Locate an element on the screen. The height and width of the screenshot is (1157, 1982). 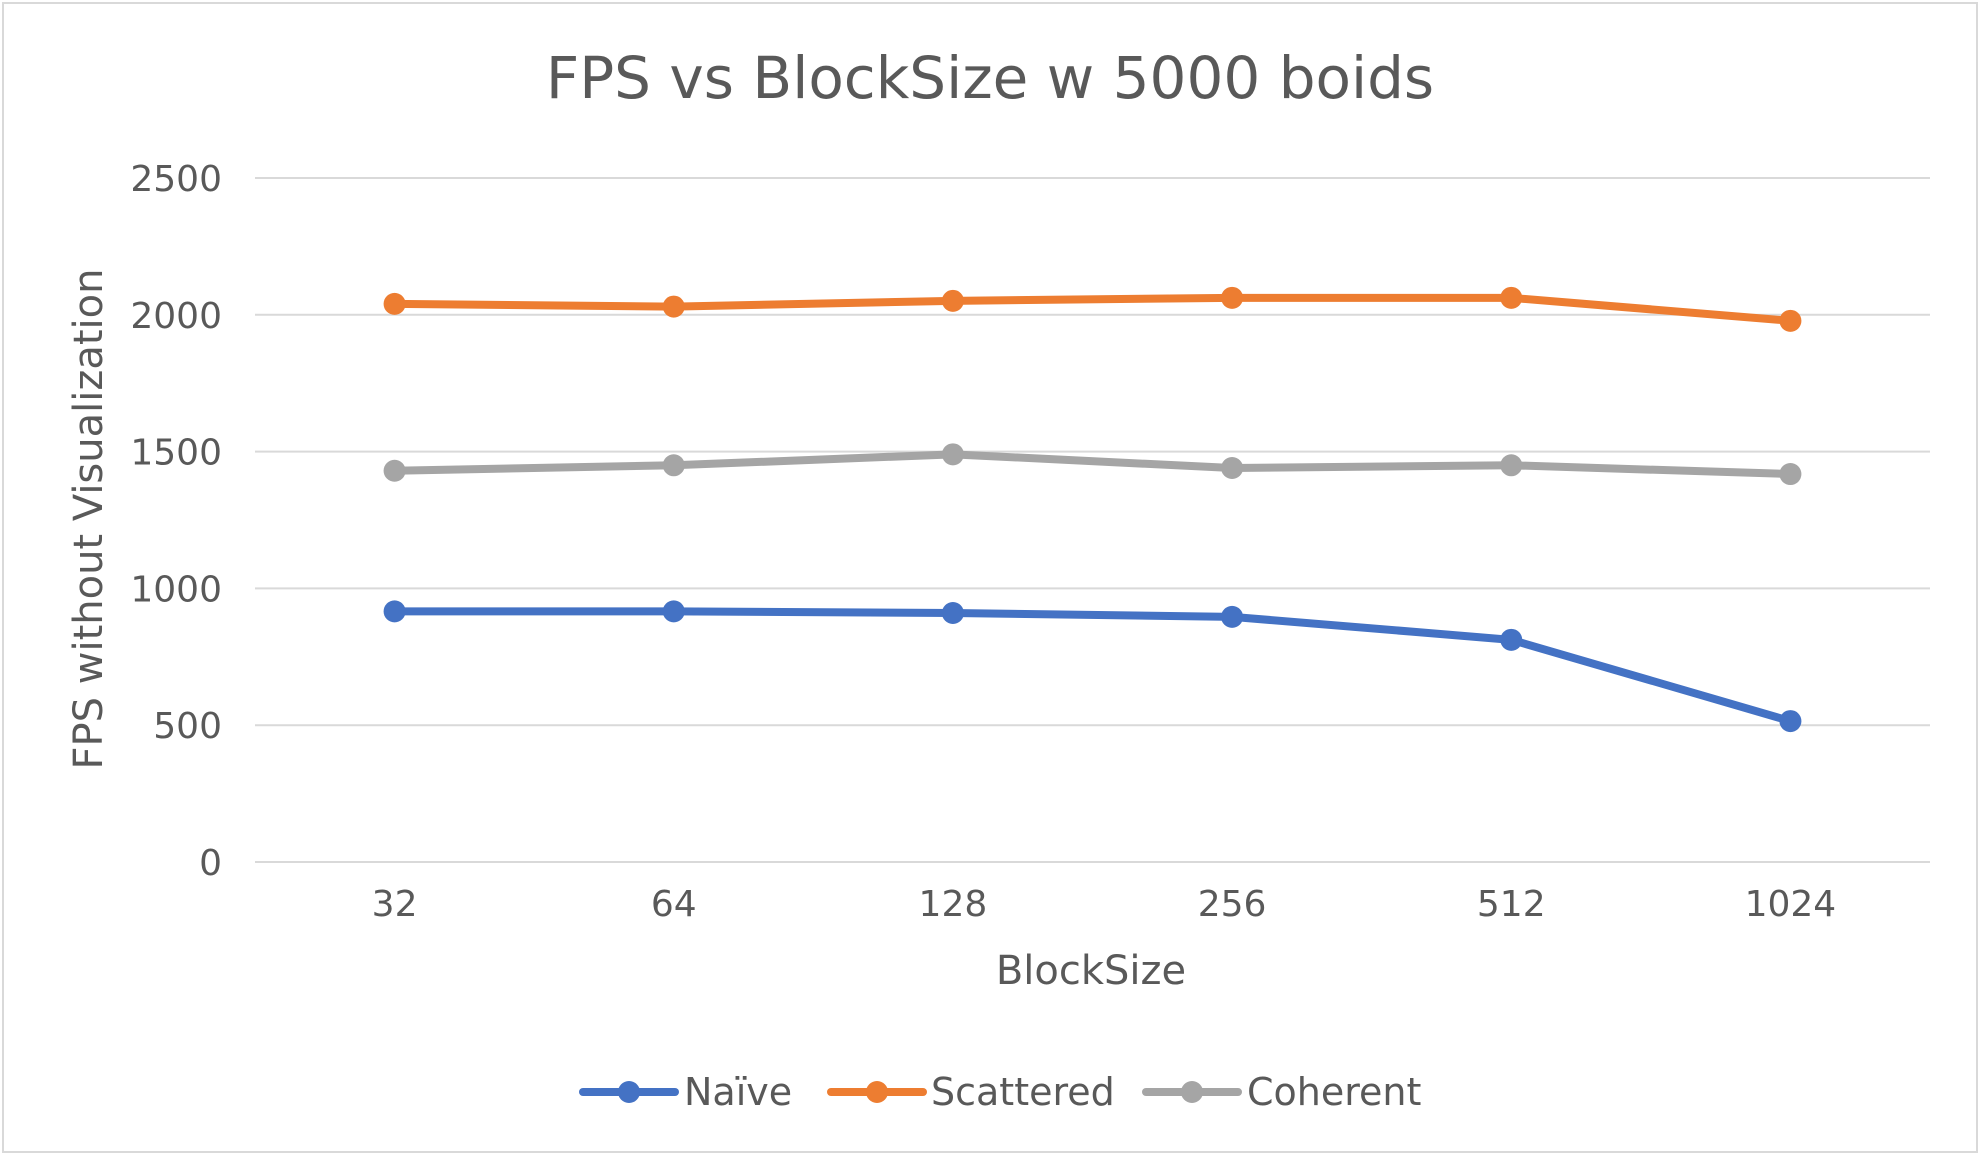
legend-label: Naïve is located at coordinates (738, 1092).